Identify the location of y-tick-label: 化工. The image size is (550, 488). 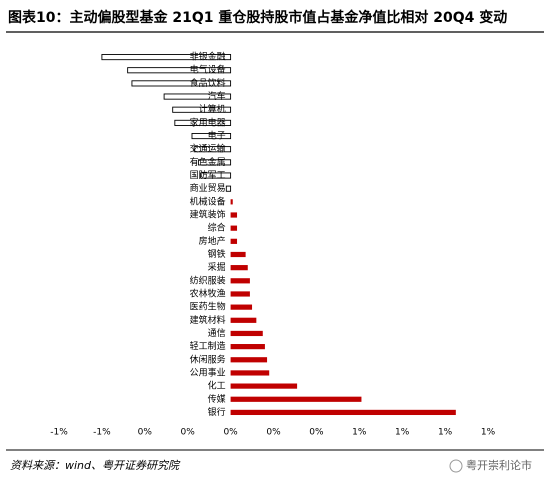
(217, 386).